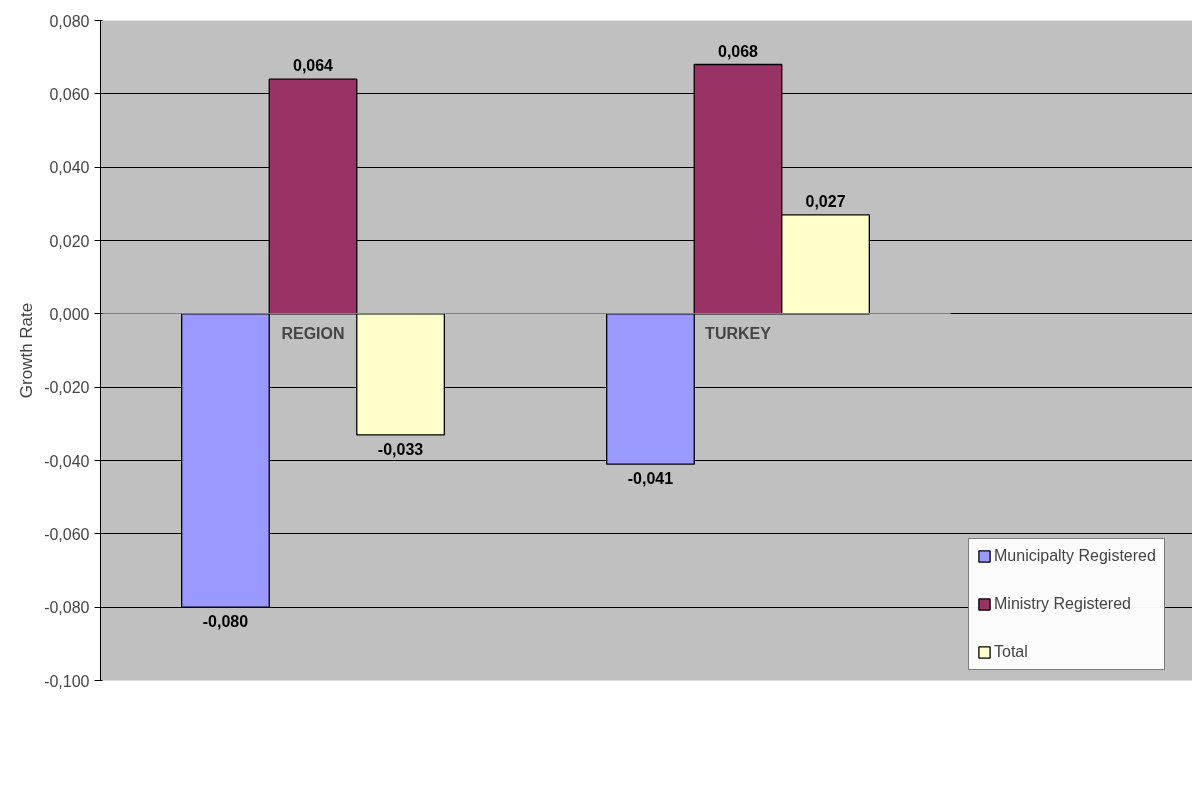 The image size is (1200, 803). I want to click on data-label: -0,041, so click(650, 479).